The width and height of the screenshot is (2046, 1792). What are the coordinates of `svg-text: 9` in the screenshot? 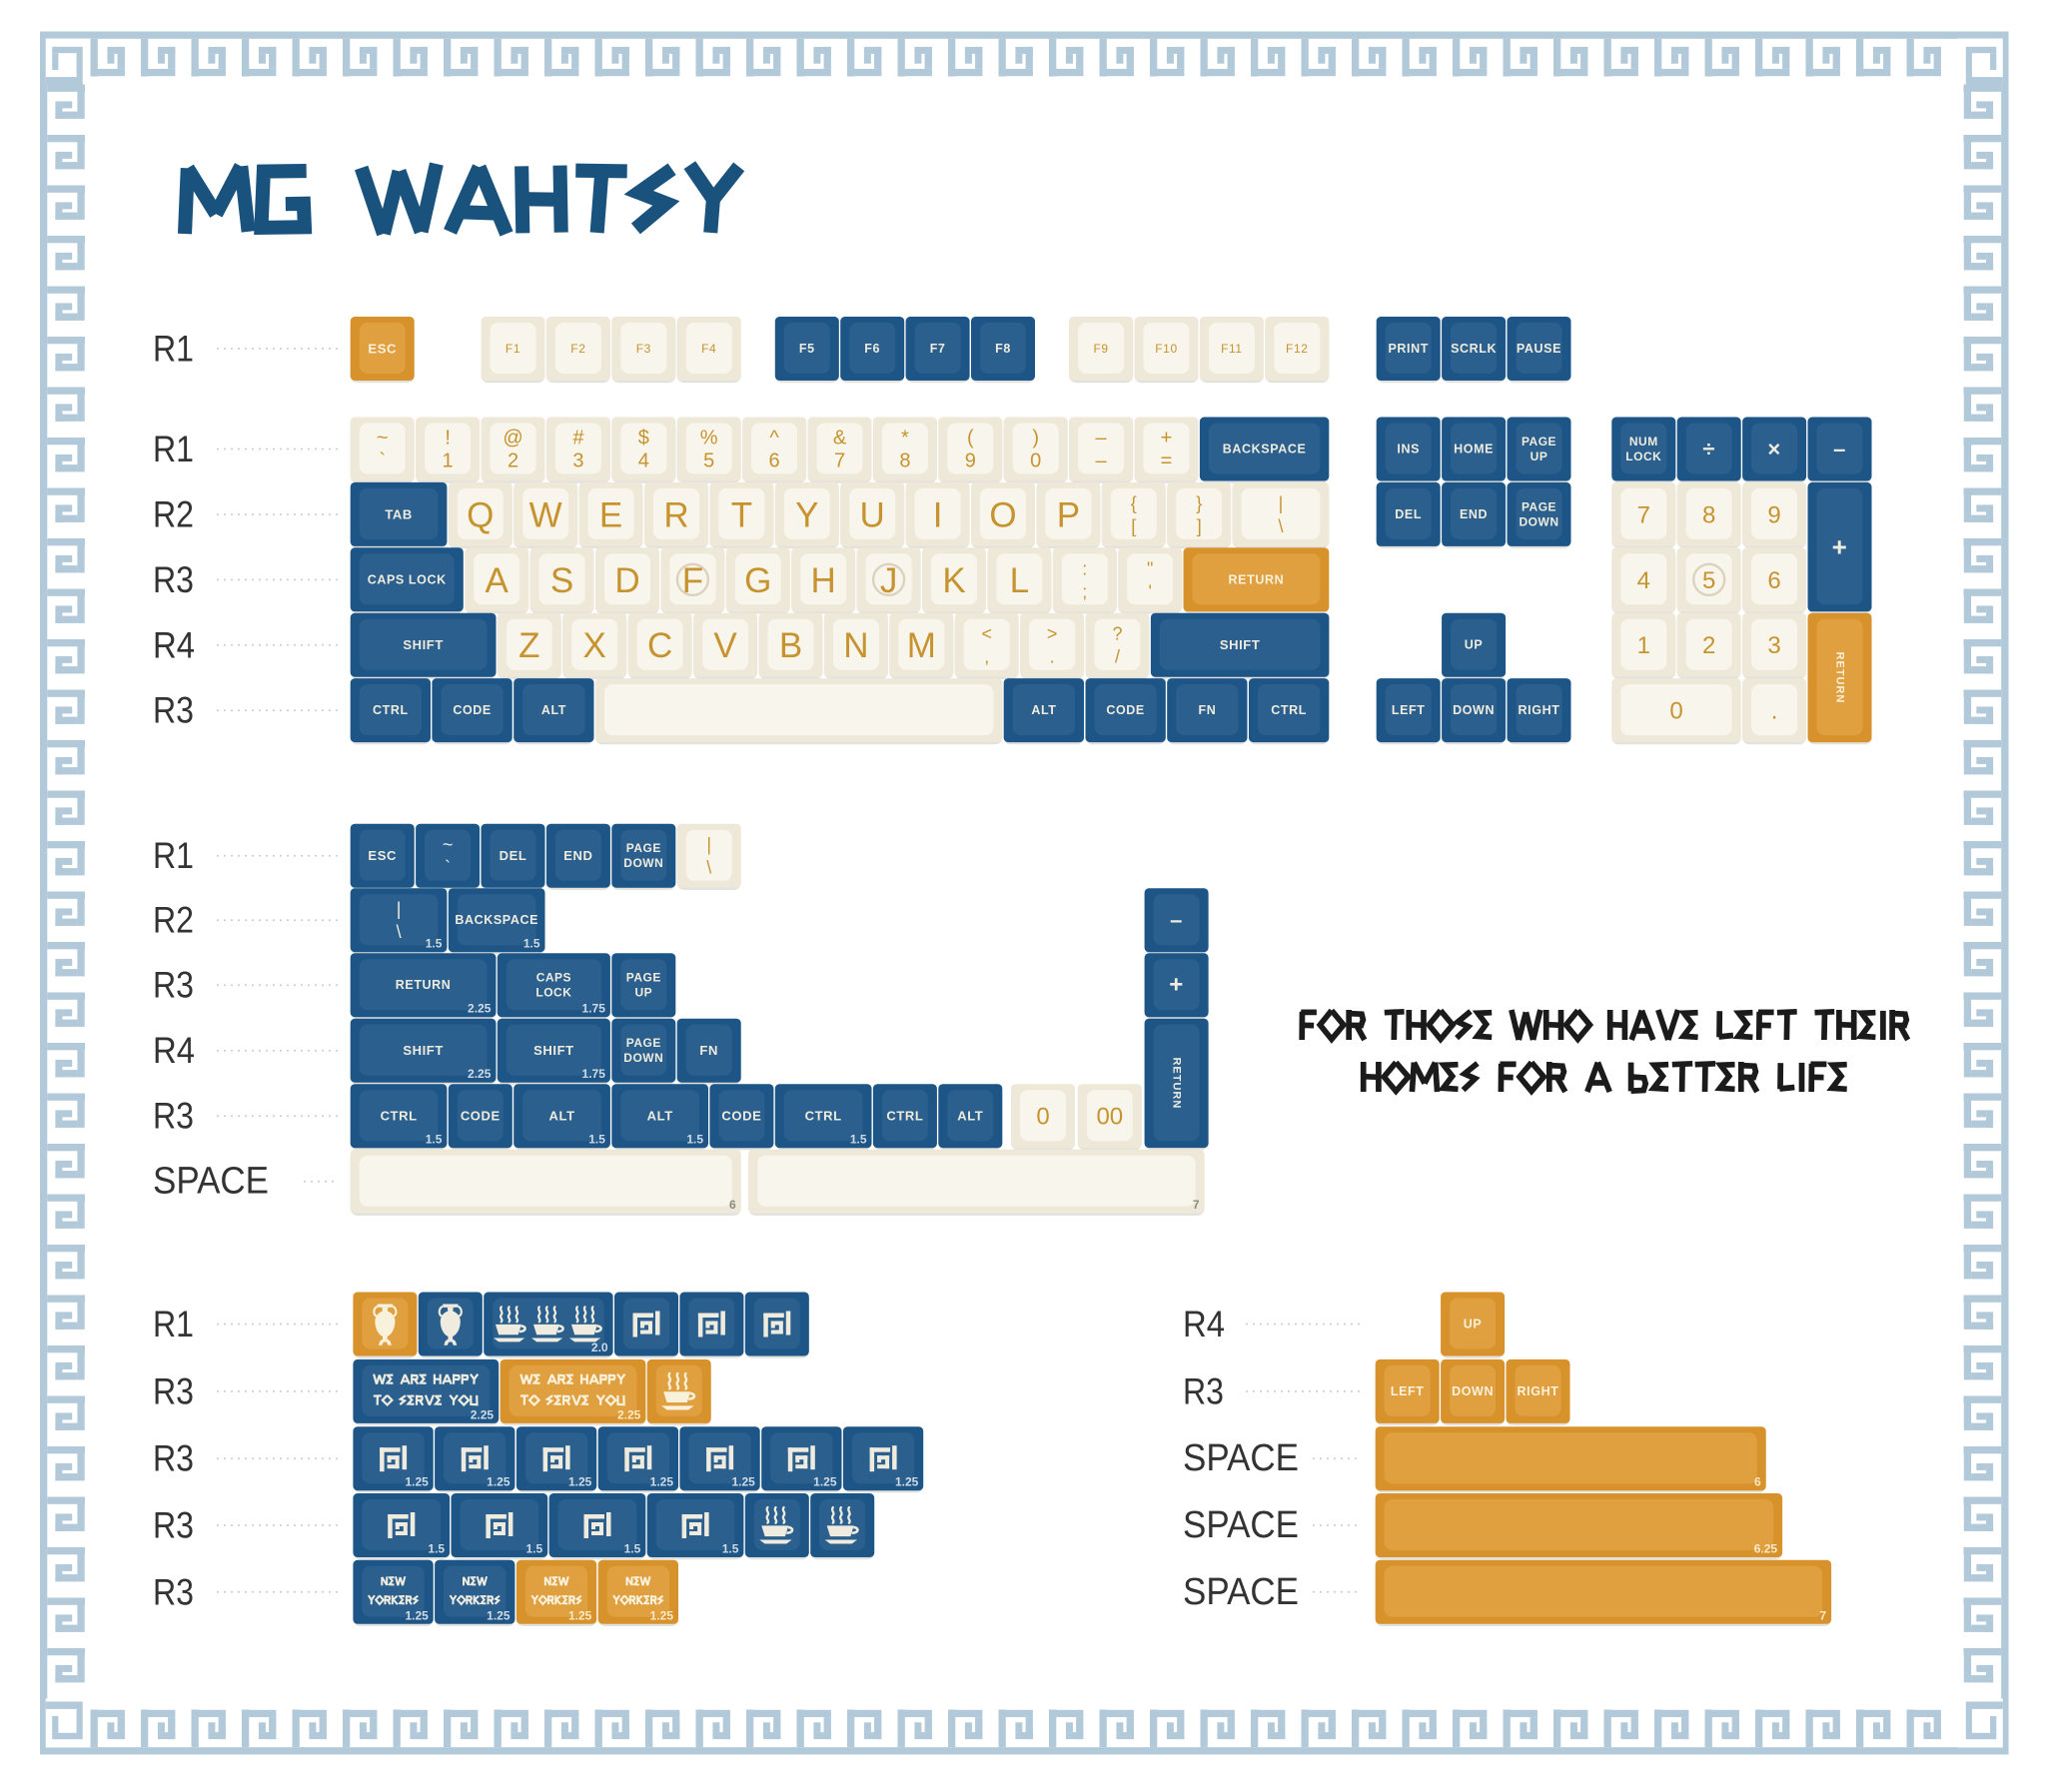 It's located at (1773, 514).